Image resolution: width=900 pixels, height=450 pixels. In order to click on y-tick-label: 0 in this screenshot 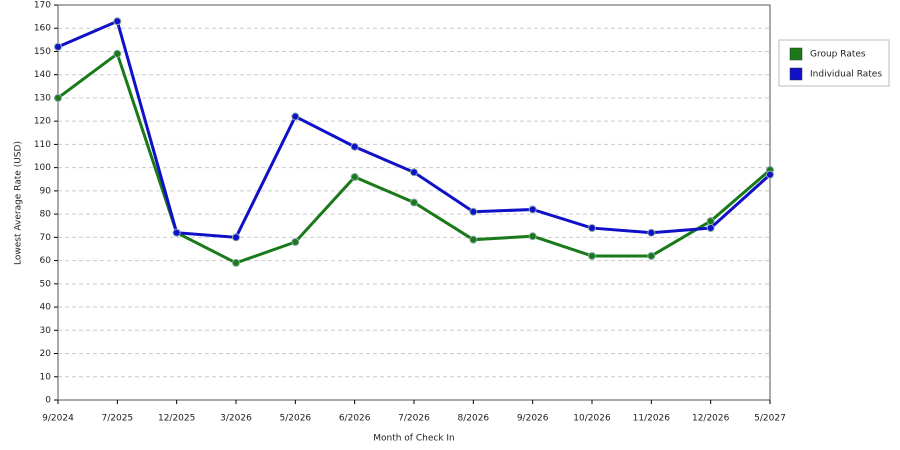, I will do `click(48, 401)`.